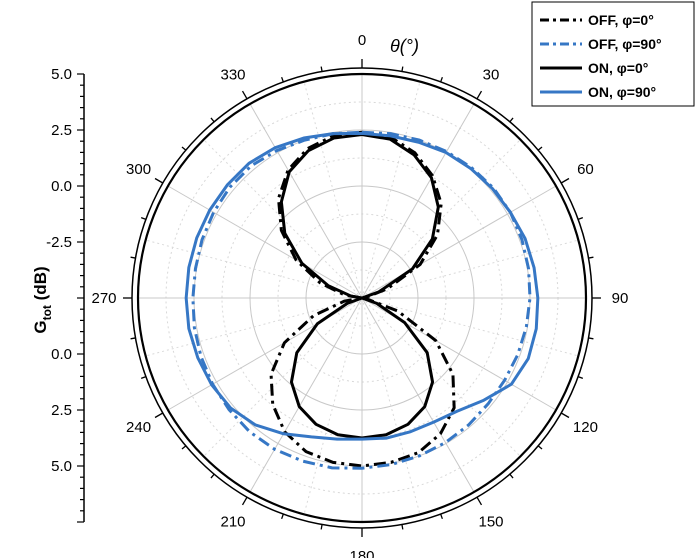  Describe the element at coordinates (103, 298) in the screenshot. I see `angular-tick-label: 270` at that location.